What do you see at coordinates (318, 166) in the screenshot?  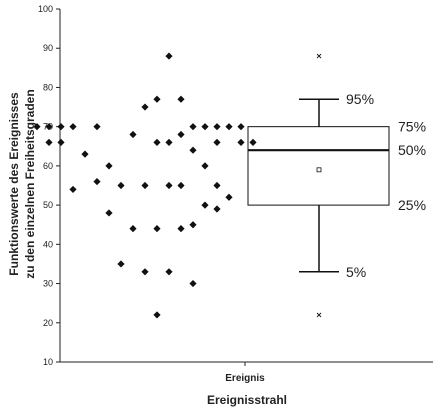 I see `box-iqr` at bounding box center [318, 166].